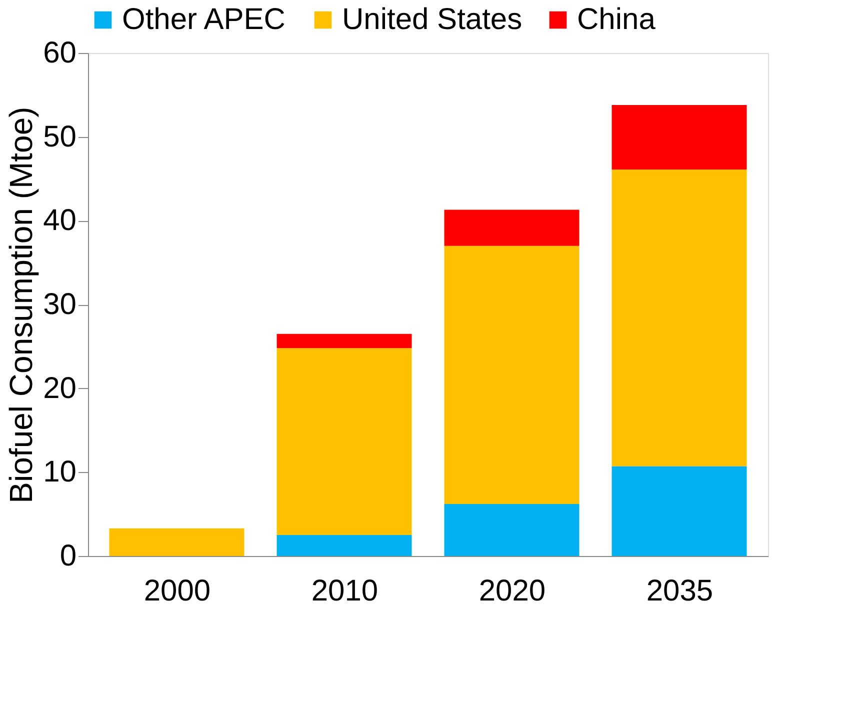 Image resolution: width=854 pixels, height=703 pixels. What do you see at coordinates (59, 472) in the screenshot?
I see `y-tick-label: 10` at bounding box center [59, 472].